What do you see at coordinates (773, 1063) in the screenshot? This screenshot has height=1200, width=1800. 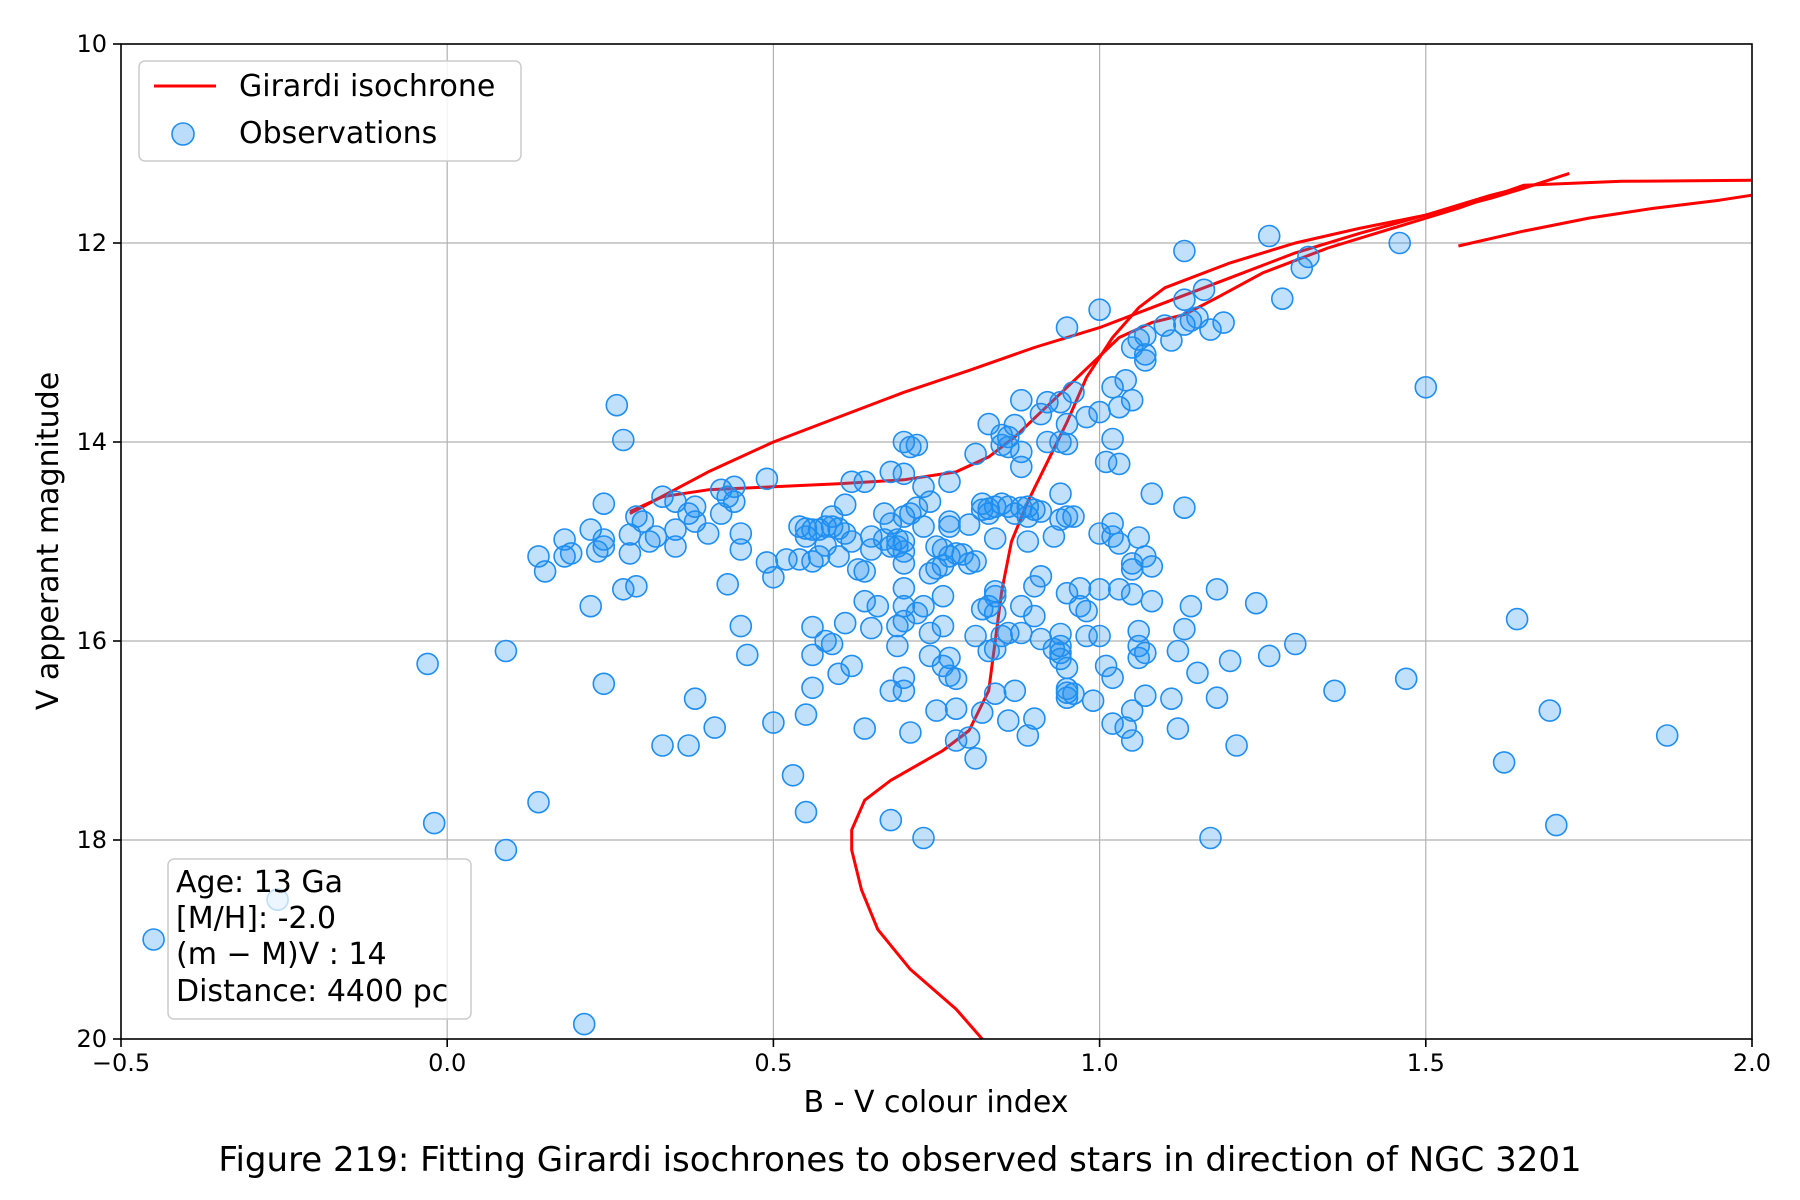 I see `x-tick-label: 0.5` at bounding box center [773, 1063].